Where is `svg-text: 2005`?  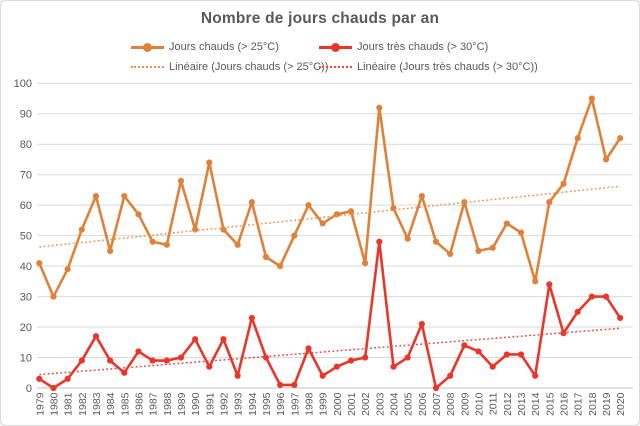 svg-text: 2005 is located at coordinates (409, 404).